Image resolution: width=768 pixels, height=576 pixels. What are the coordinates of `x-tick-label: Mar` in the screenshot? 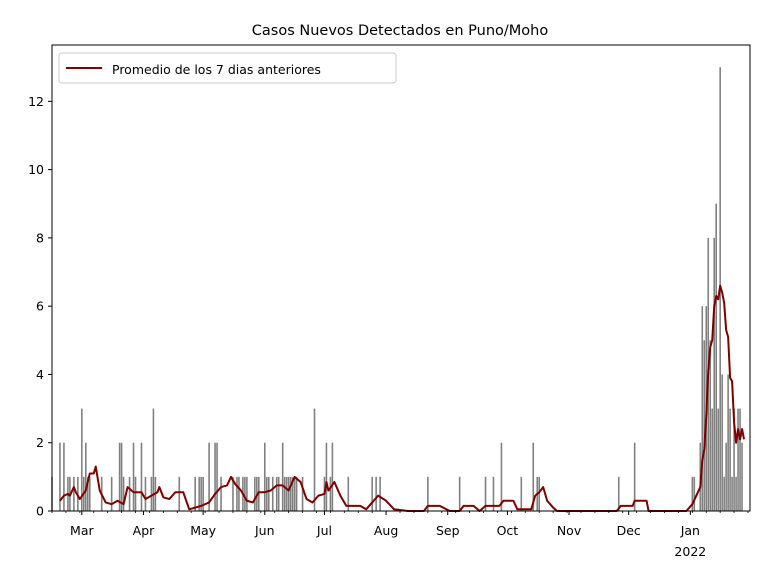 It's located at (82, 530).